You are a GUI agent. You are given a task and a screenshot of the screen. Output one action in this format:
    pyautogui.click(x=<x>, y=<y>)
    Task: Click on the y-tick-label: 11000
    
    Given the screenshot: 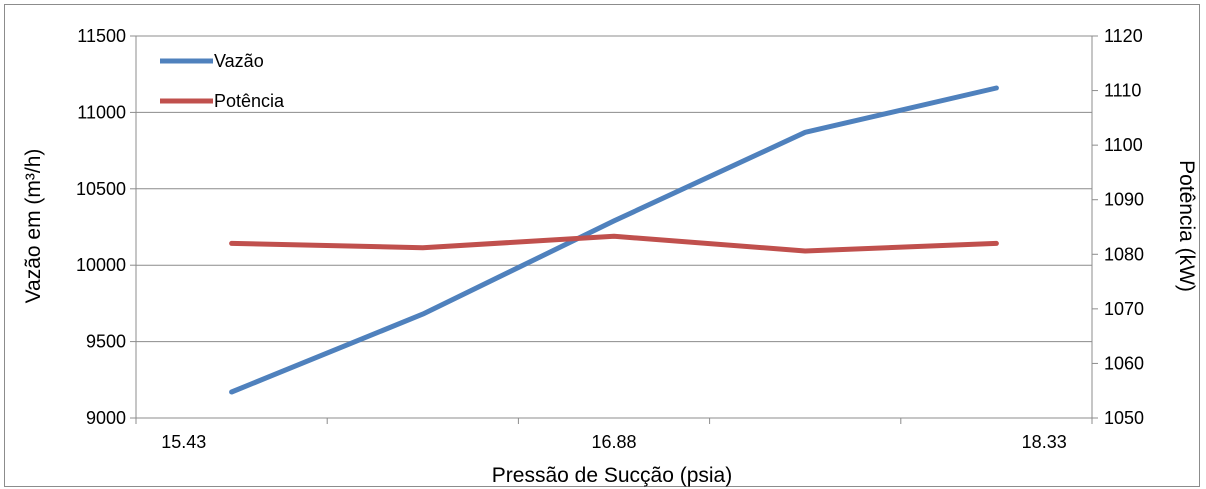 What is the action you would take?
    pyautogui.click(x=101, y=112)
    